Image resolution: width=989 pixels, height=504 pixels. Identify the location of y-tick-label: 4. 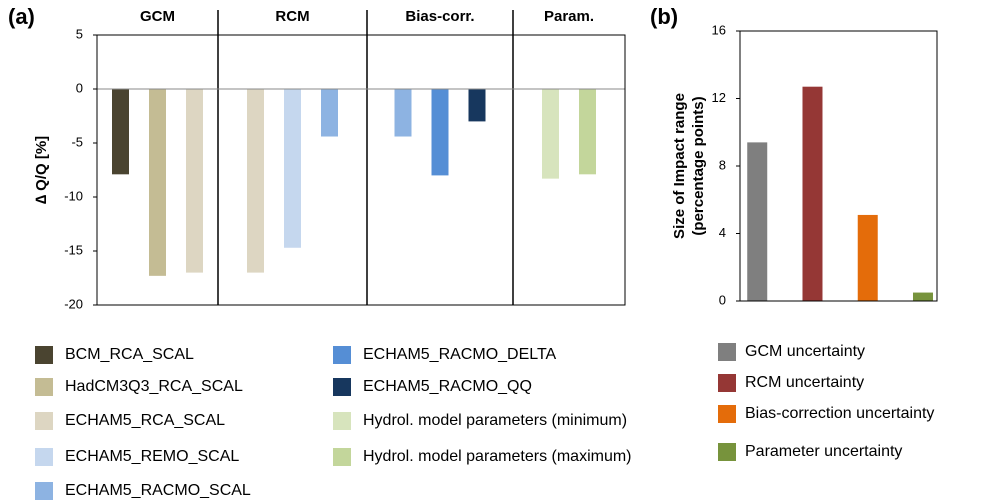
(722, 232).